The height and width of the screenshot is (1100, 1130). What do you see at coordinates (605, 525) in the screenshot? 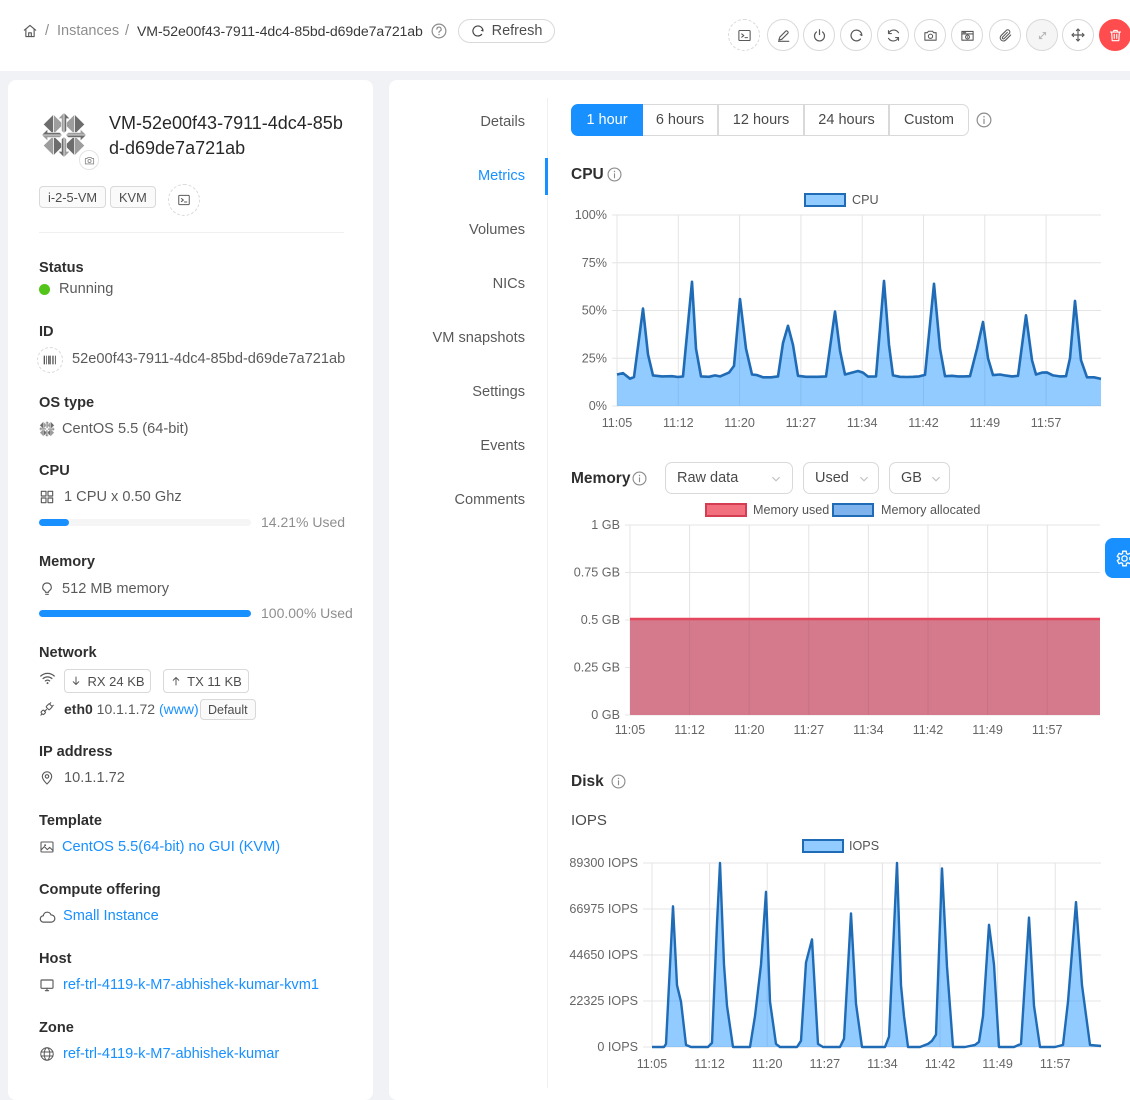
I see `svg-text: 1 GB` at bounding box center [605, 525].